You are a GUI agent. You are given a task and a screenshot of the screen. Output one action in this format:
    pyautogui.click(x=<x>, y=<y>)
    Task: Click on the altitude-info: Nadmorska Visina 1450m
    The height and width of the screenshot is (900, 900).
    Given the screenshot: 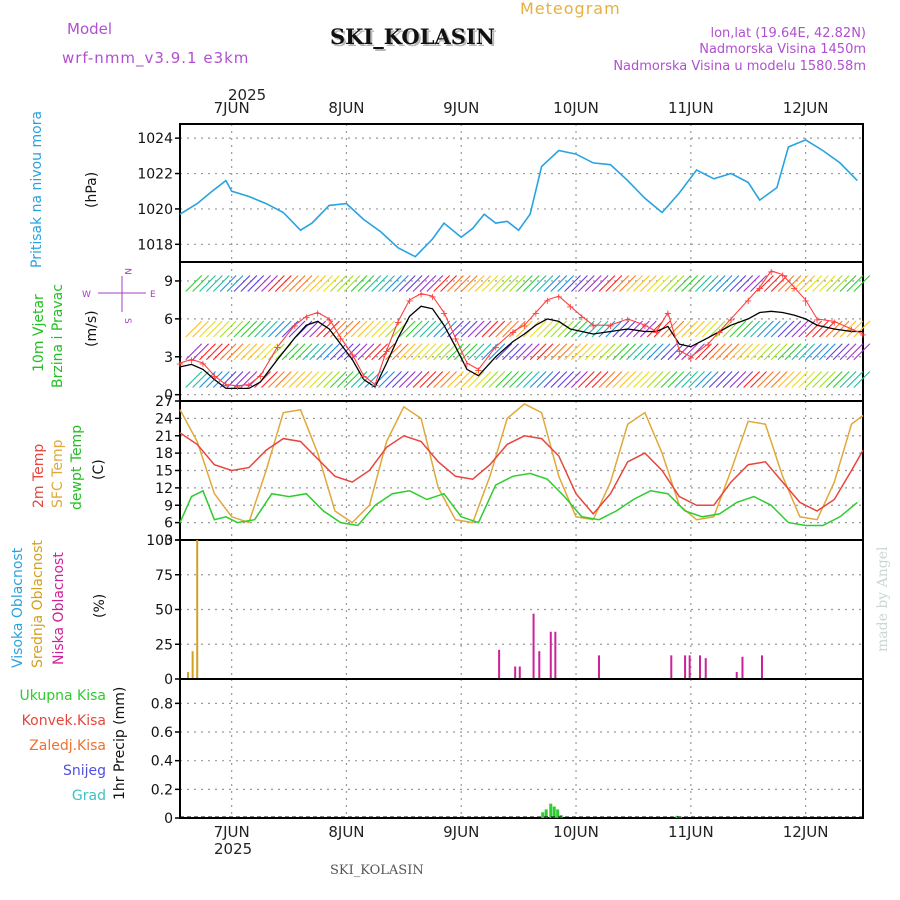 What is the action you would take?
    pyautogui.click(x=782, y=49)
    